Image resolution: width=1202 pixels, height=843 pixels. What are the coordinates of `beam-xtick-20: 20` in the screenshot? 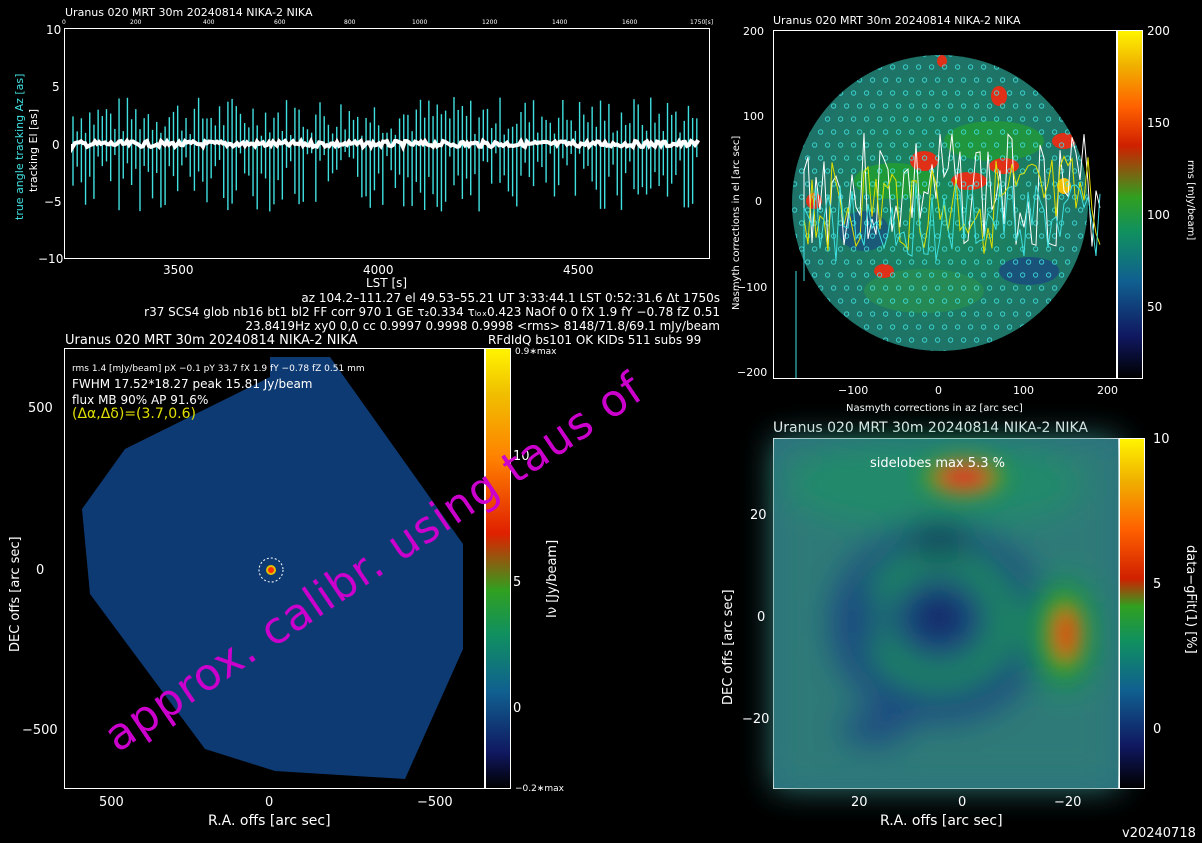 It's located at (859, 802).